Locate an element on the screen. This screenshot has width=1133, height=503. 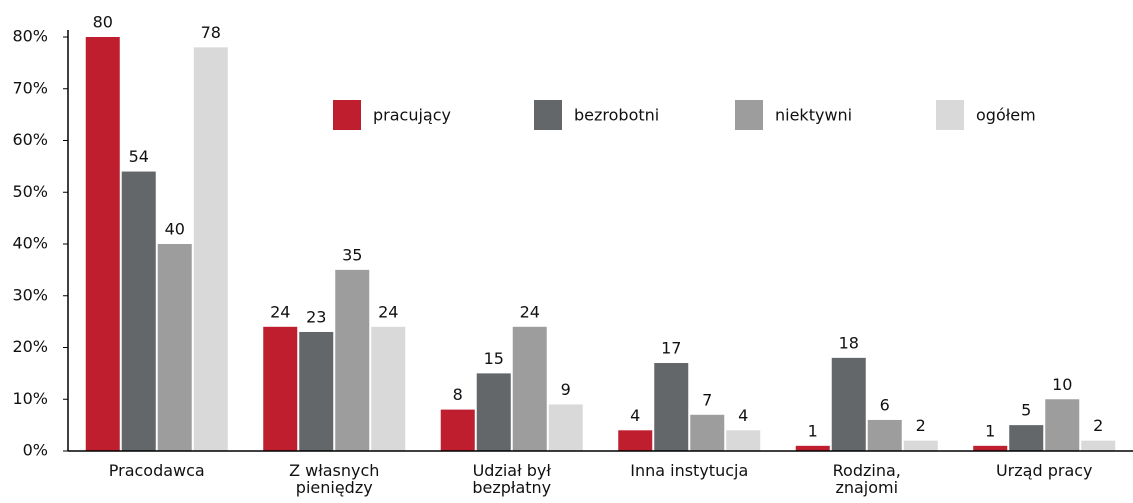
y-tick-label: 80% is located at coordinates (30, 36).